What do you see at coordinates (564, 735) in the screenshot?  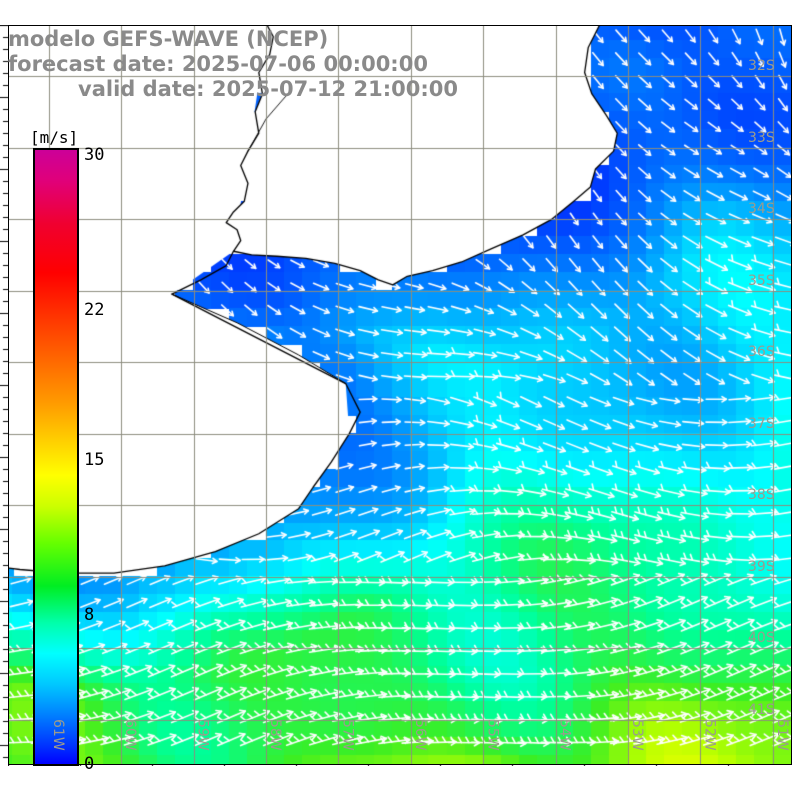 I see `longitude-label-54W: 54W` at bounding box center [564, 735].